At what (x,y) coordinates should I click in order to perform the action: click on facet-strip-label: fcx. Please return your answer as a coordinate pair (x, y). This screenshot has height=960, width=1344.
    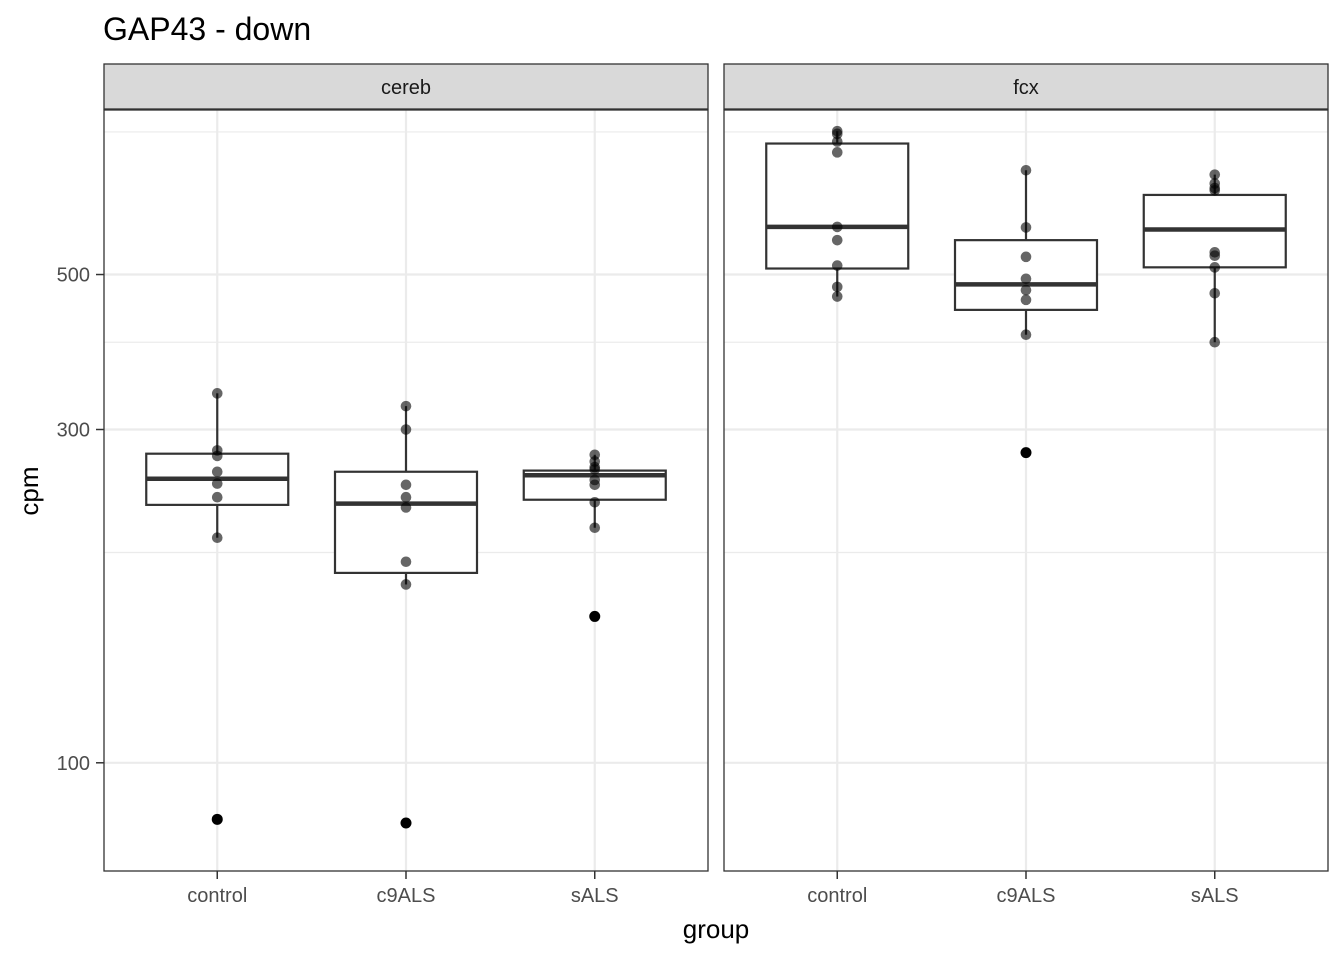
    Looking at the image, I should click on (1026, 88).